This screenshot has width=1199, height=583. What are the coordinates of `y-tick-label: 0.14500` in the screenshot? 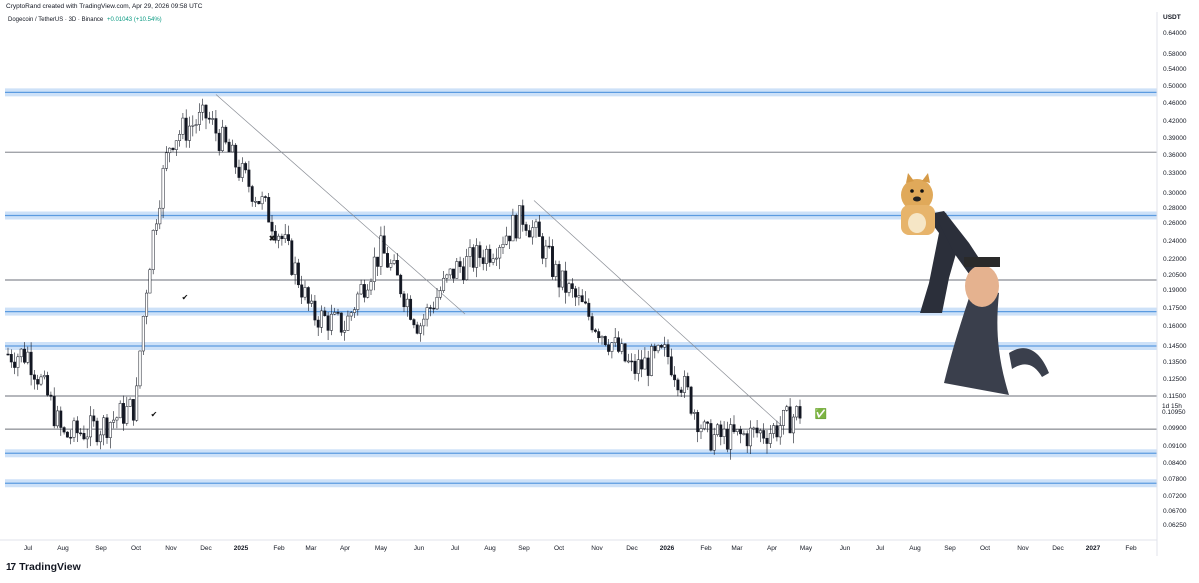 It's located at (1175, 346).